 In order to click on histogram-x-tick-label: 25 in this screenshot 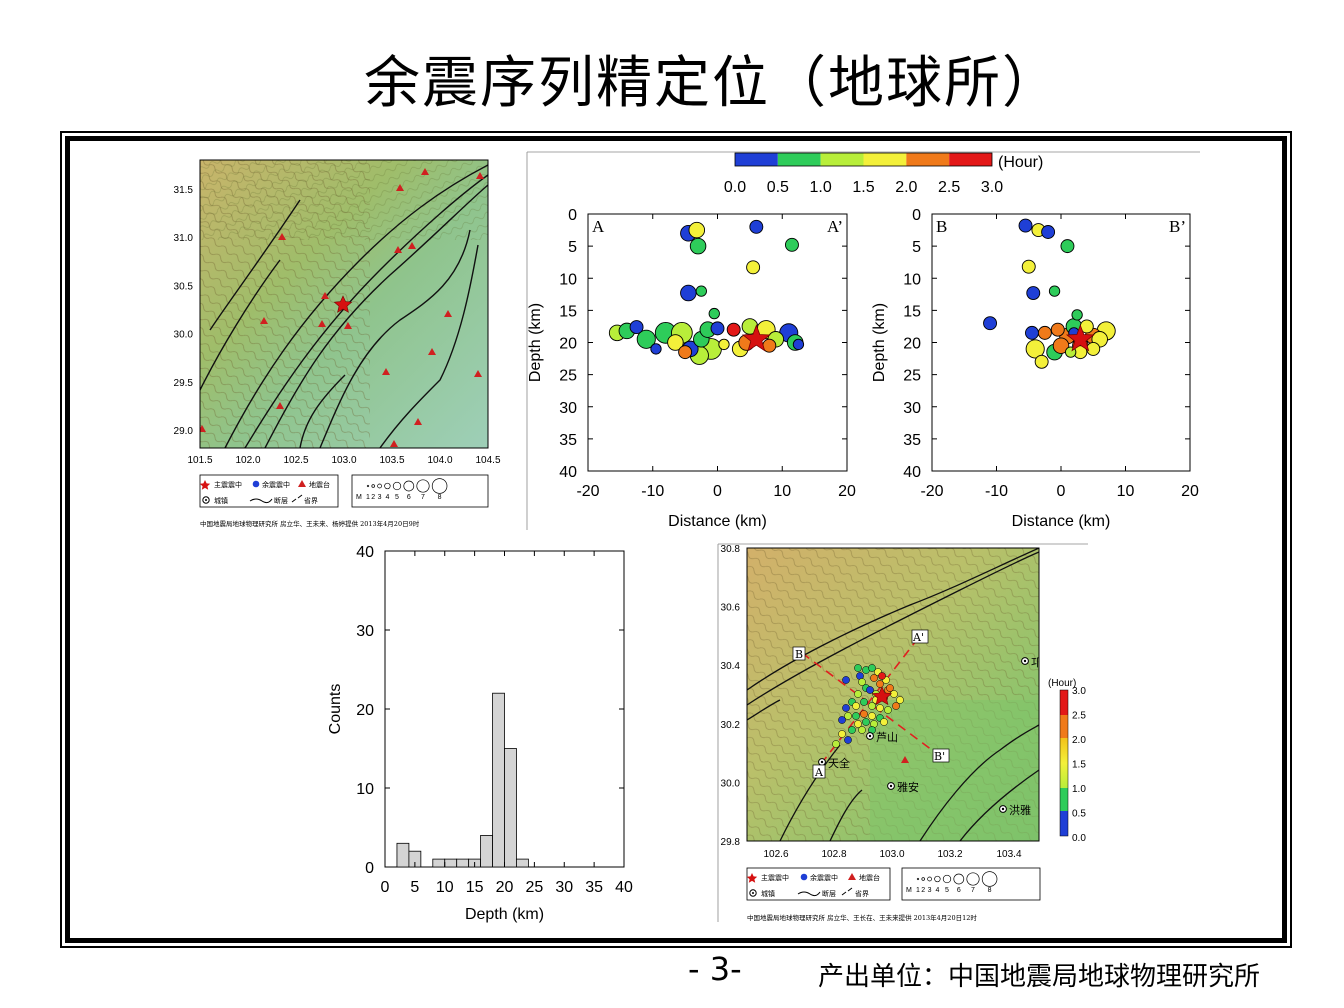, I will do `click(534, 887)`.